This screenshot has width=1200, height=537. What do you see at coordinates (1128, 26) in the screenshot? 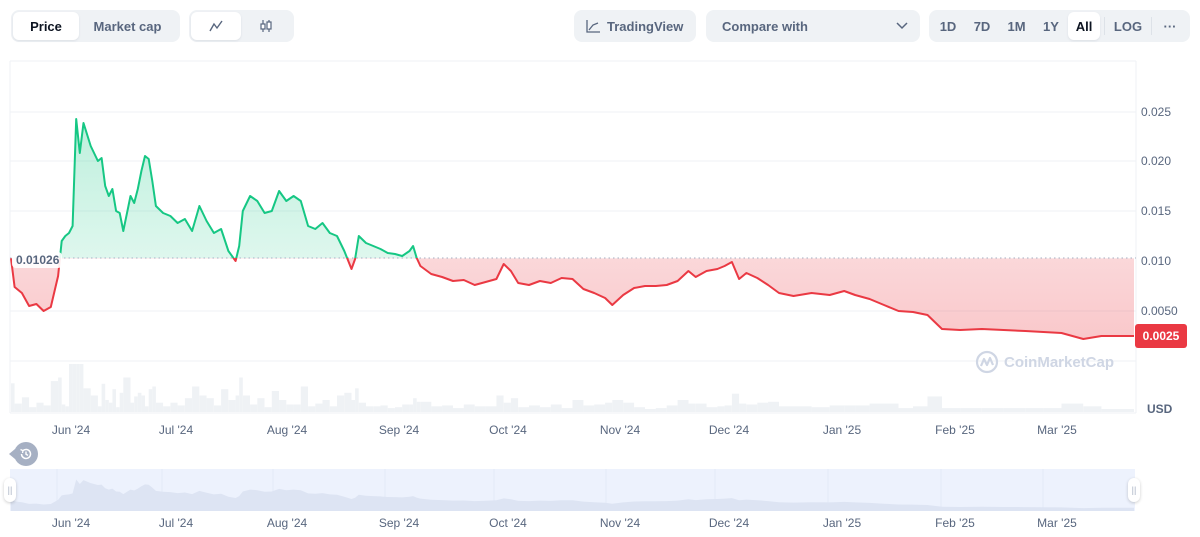
I see `log-scale-toggle: LOG` at bounding box center [1128, 26].